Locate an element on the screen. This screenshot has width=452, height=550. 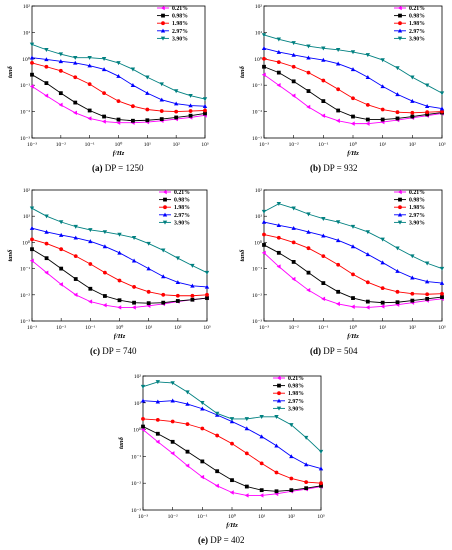
x-tick-label: 10² is located at coordinates (292, 517).